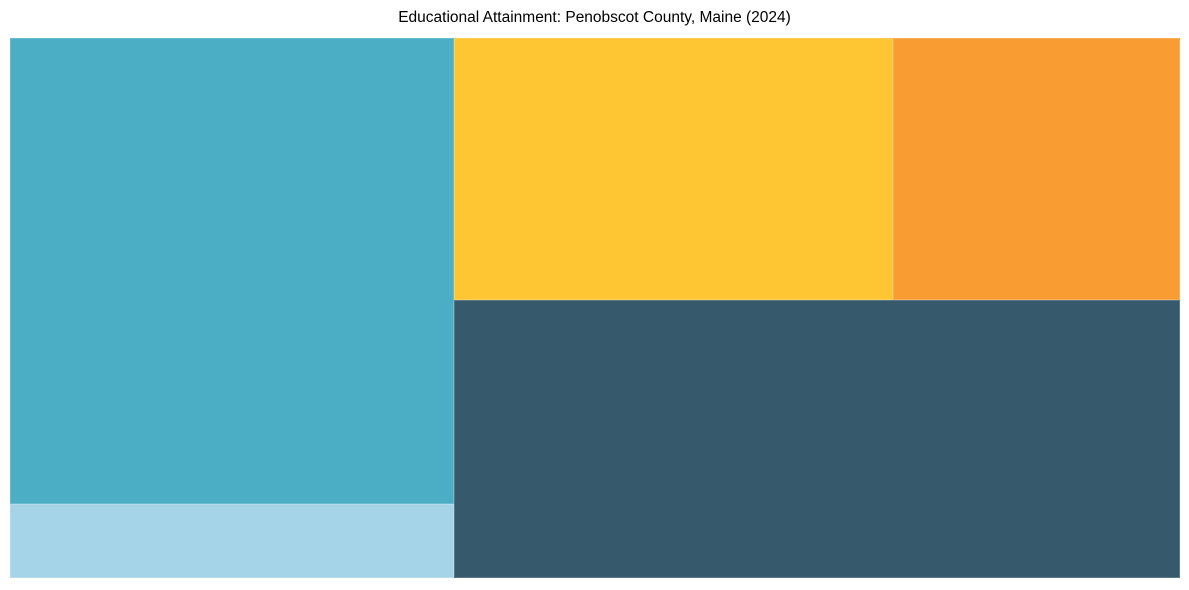 The image size is (1189, 590). I want to click on treemap-segment-light-blue, so click(232, 541).